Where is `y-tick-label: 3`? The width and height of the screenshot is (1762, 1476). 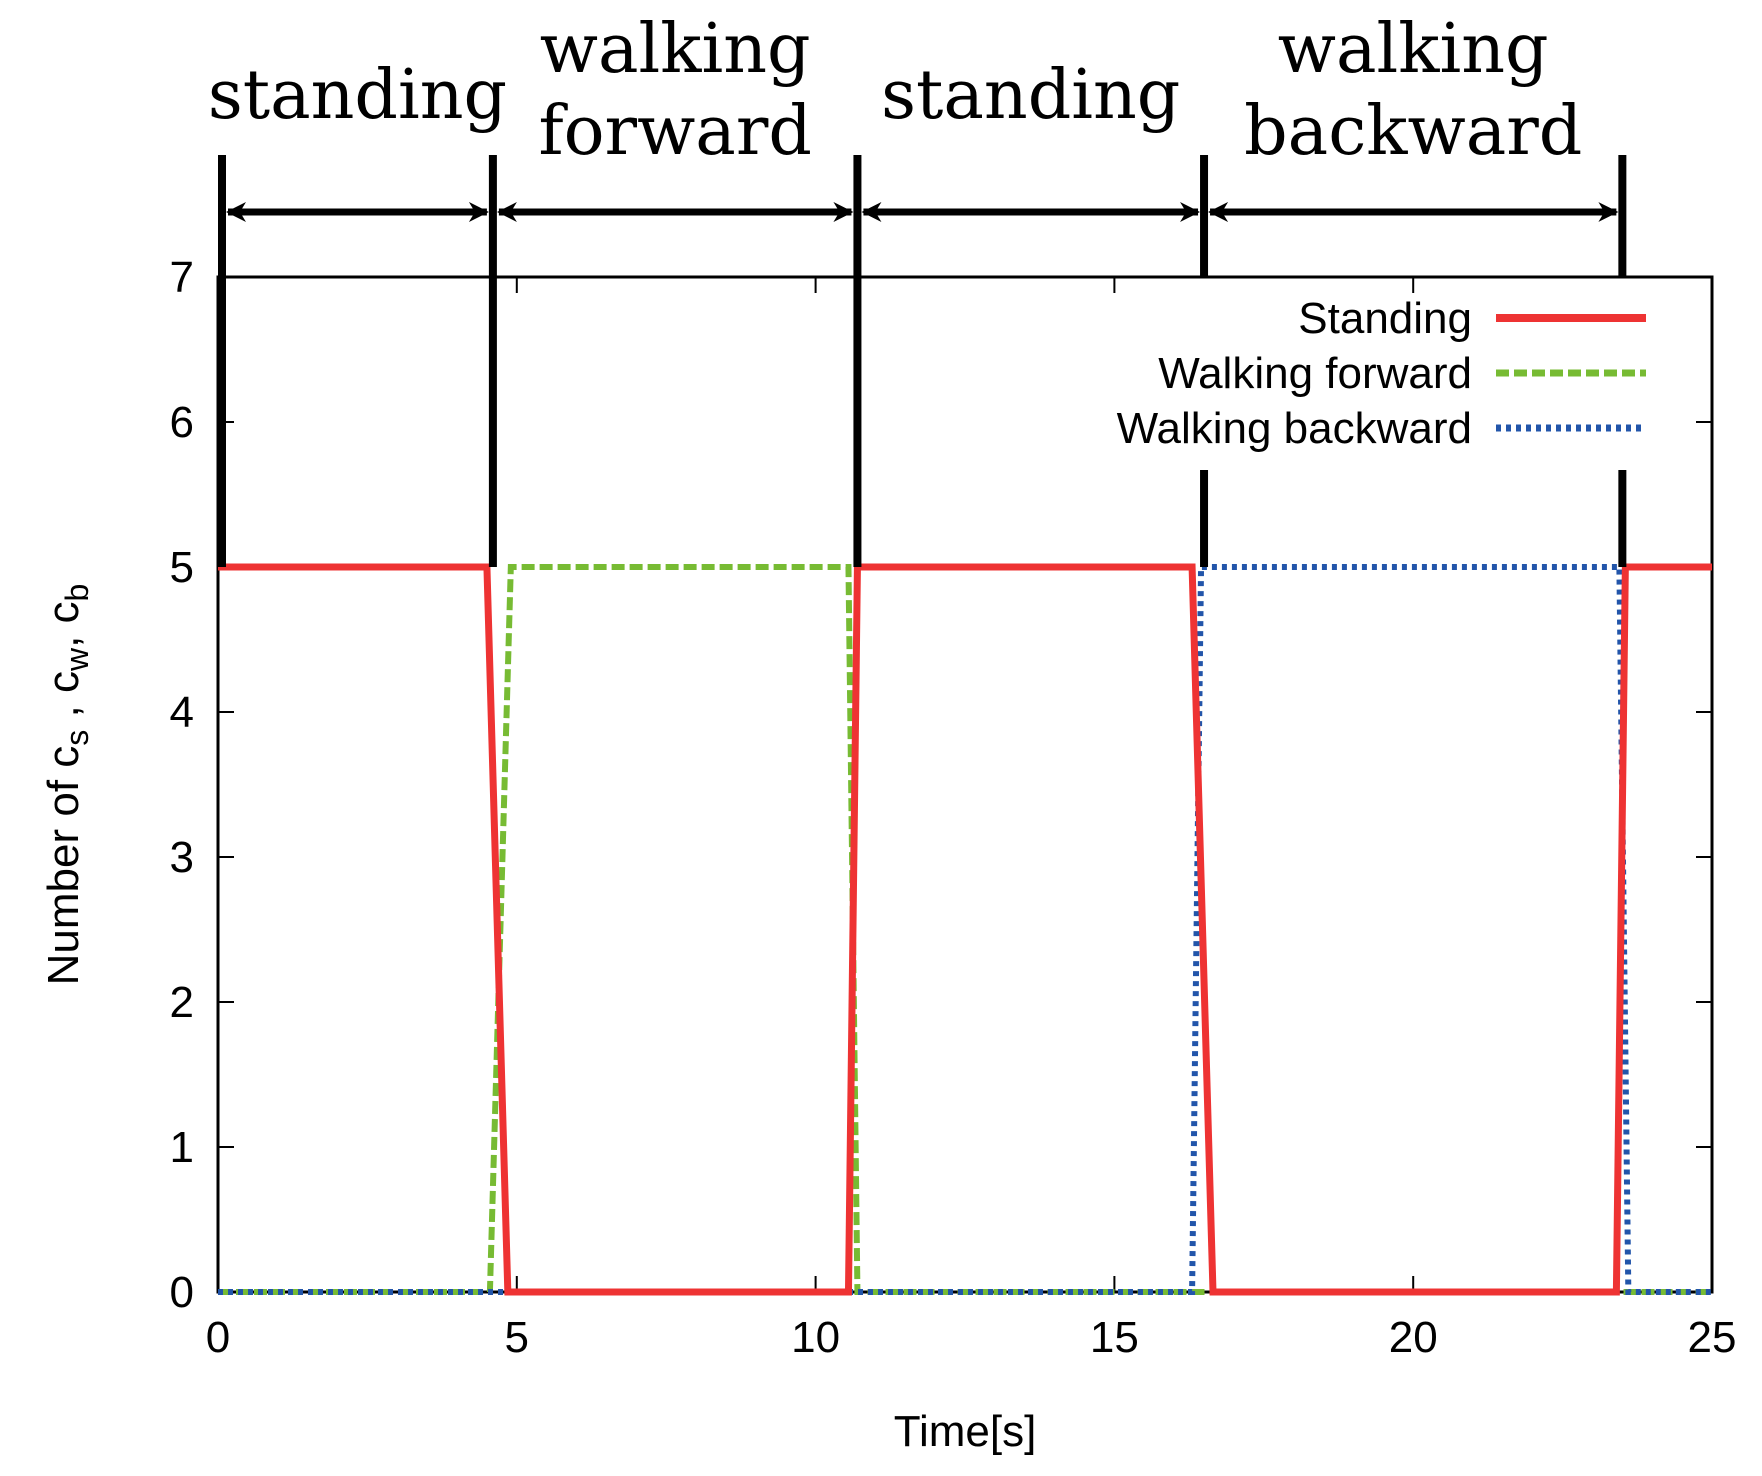 y-tick-label: 3 is located at coordinates (182, 857).